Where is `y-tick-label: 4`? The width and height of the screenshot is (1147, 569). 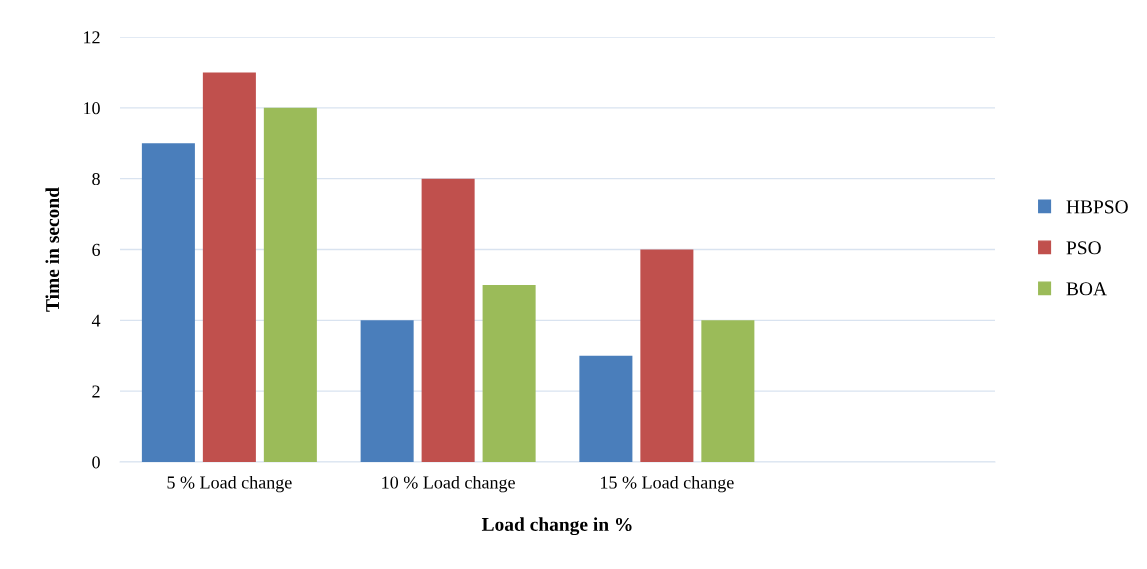 y-tick-label: 4 is located at coordinates (96, 320).